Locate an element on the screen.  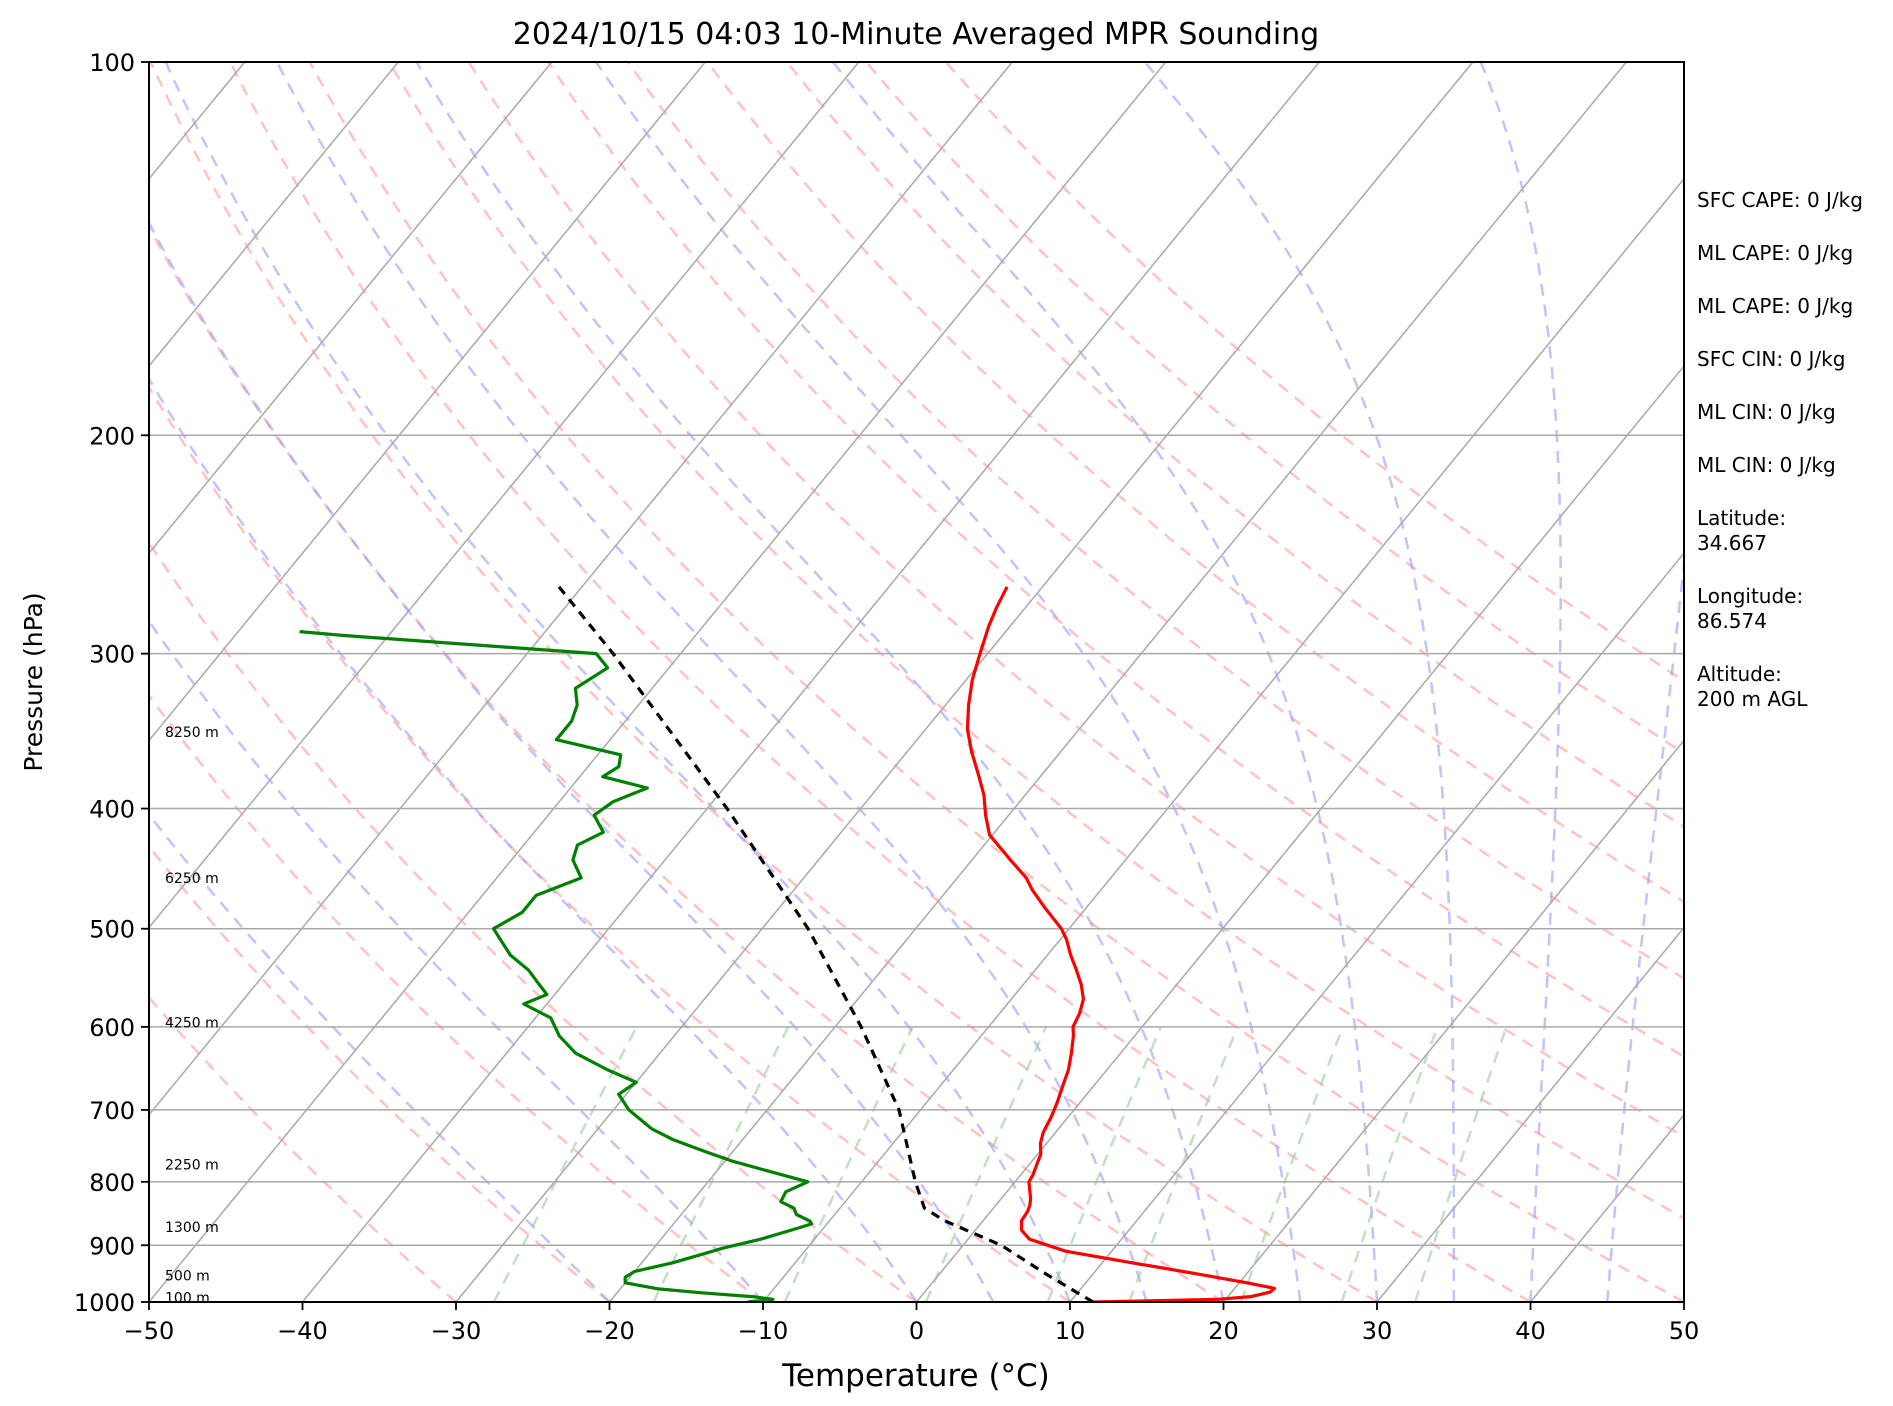
x-tick-label: 10 is located at coordinates (1070, 1331).